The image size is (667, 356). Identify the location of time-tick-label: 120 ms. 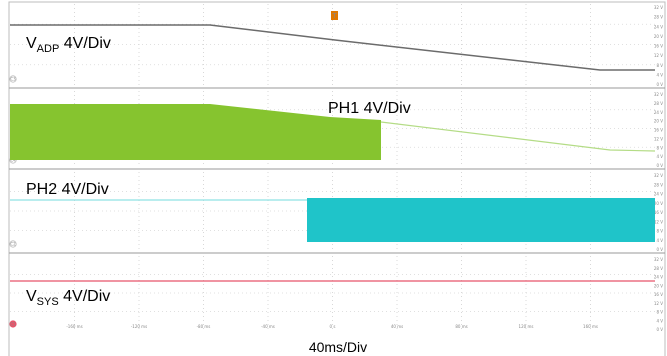
(526, 326).